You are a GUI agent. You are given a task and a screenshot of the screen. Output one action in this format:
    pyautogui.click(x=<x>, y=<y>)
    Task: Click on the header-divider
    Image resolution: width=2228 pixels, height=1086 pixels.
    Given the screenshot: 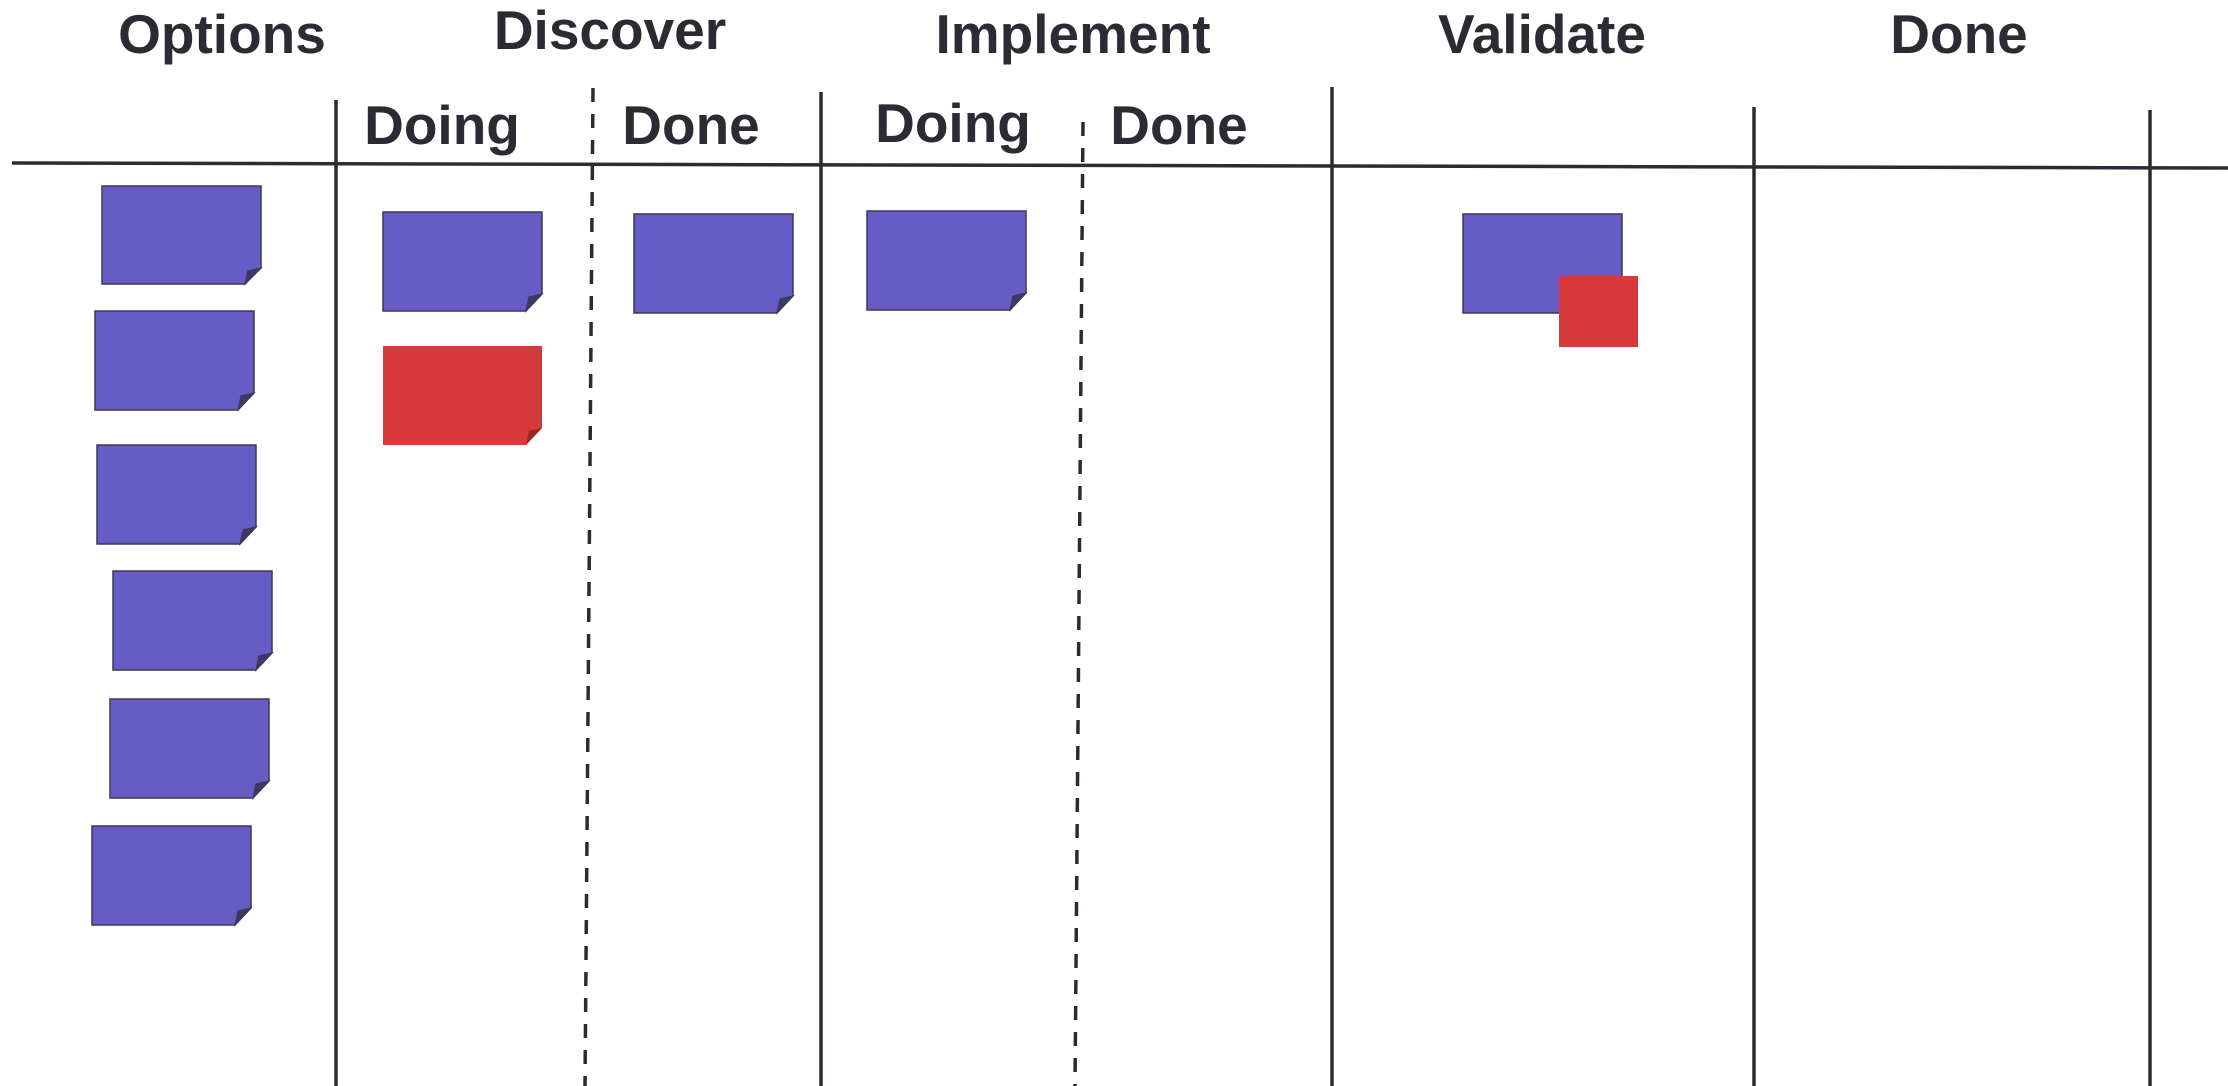 What is the action you would take?
    pyautogui.click(x=1119, y=165)
    